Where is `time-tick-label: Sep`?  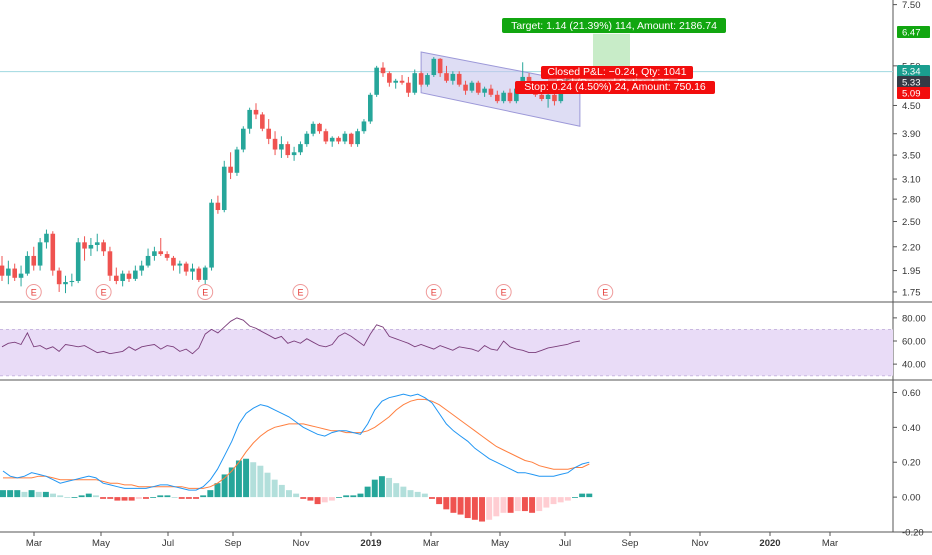 time-tick-label: Sep is located at coordinates (630, 543).